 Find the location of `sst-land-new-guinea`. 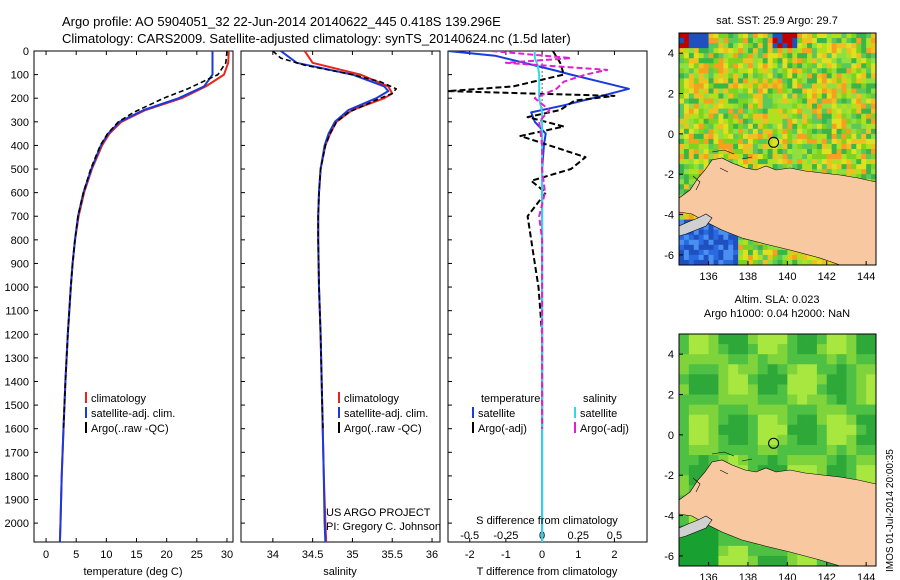

sst-land-new-guinea is located at coordinates (777, 211).